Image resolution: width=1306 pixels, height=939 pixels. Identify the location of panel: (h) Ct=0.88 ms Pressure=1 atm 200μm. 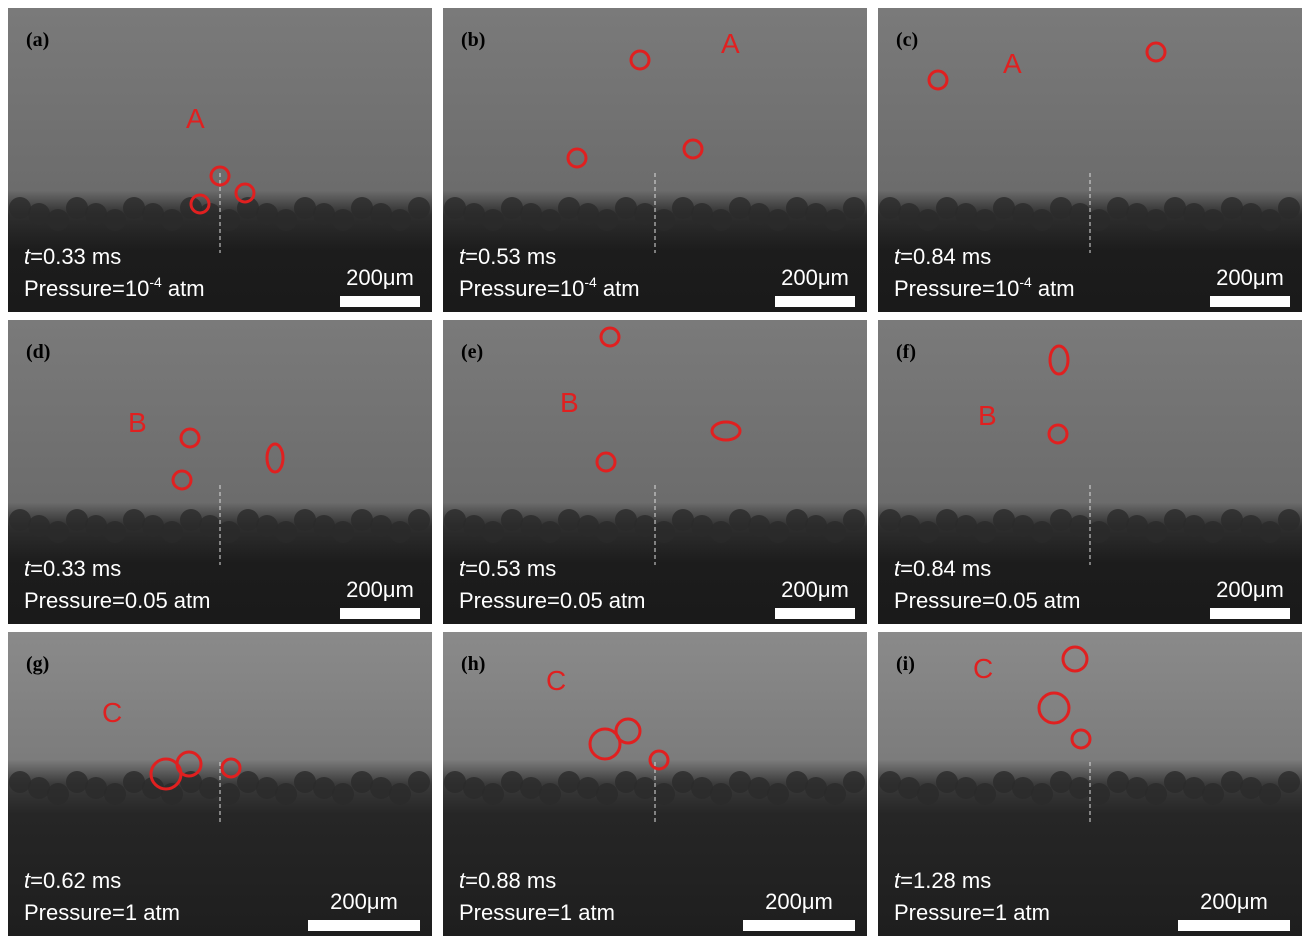
(655, 784).